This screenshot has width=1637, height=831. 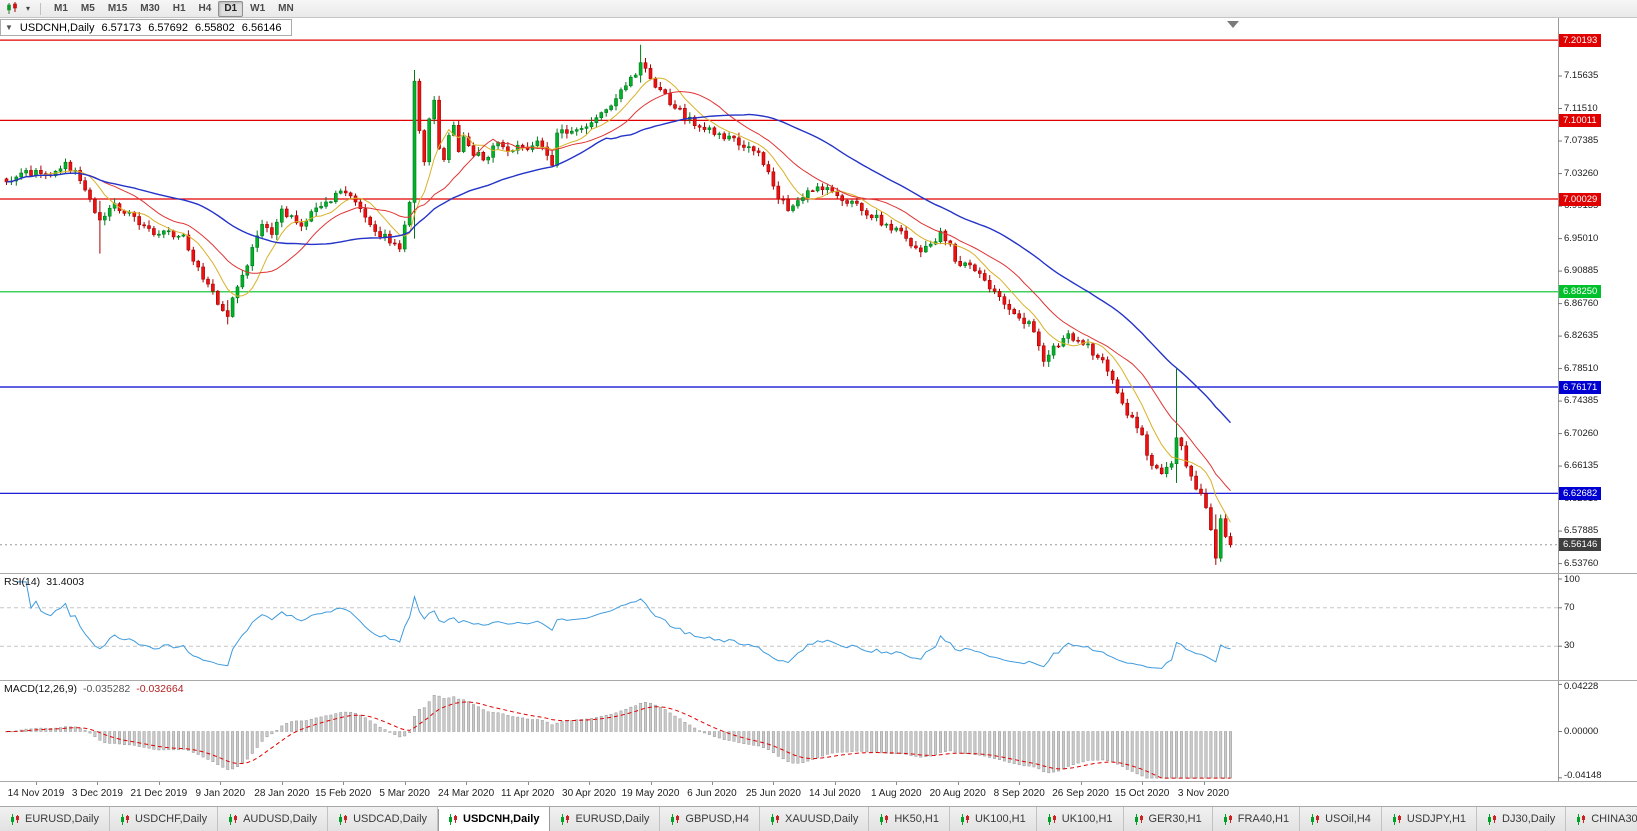 I want to click on chart-tab-USDCHF,Daily: USDCHF,Daily, so click(x=164, y=819).